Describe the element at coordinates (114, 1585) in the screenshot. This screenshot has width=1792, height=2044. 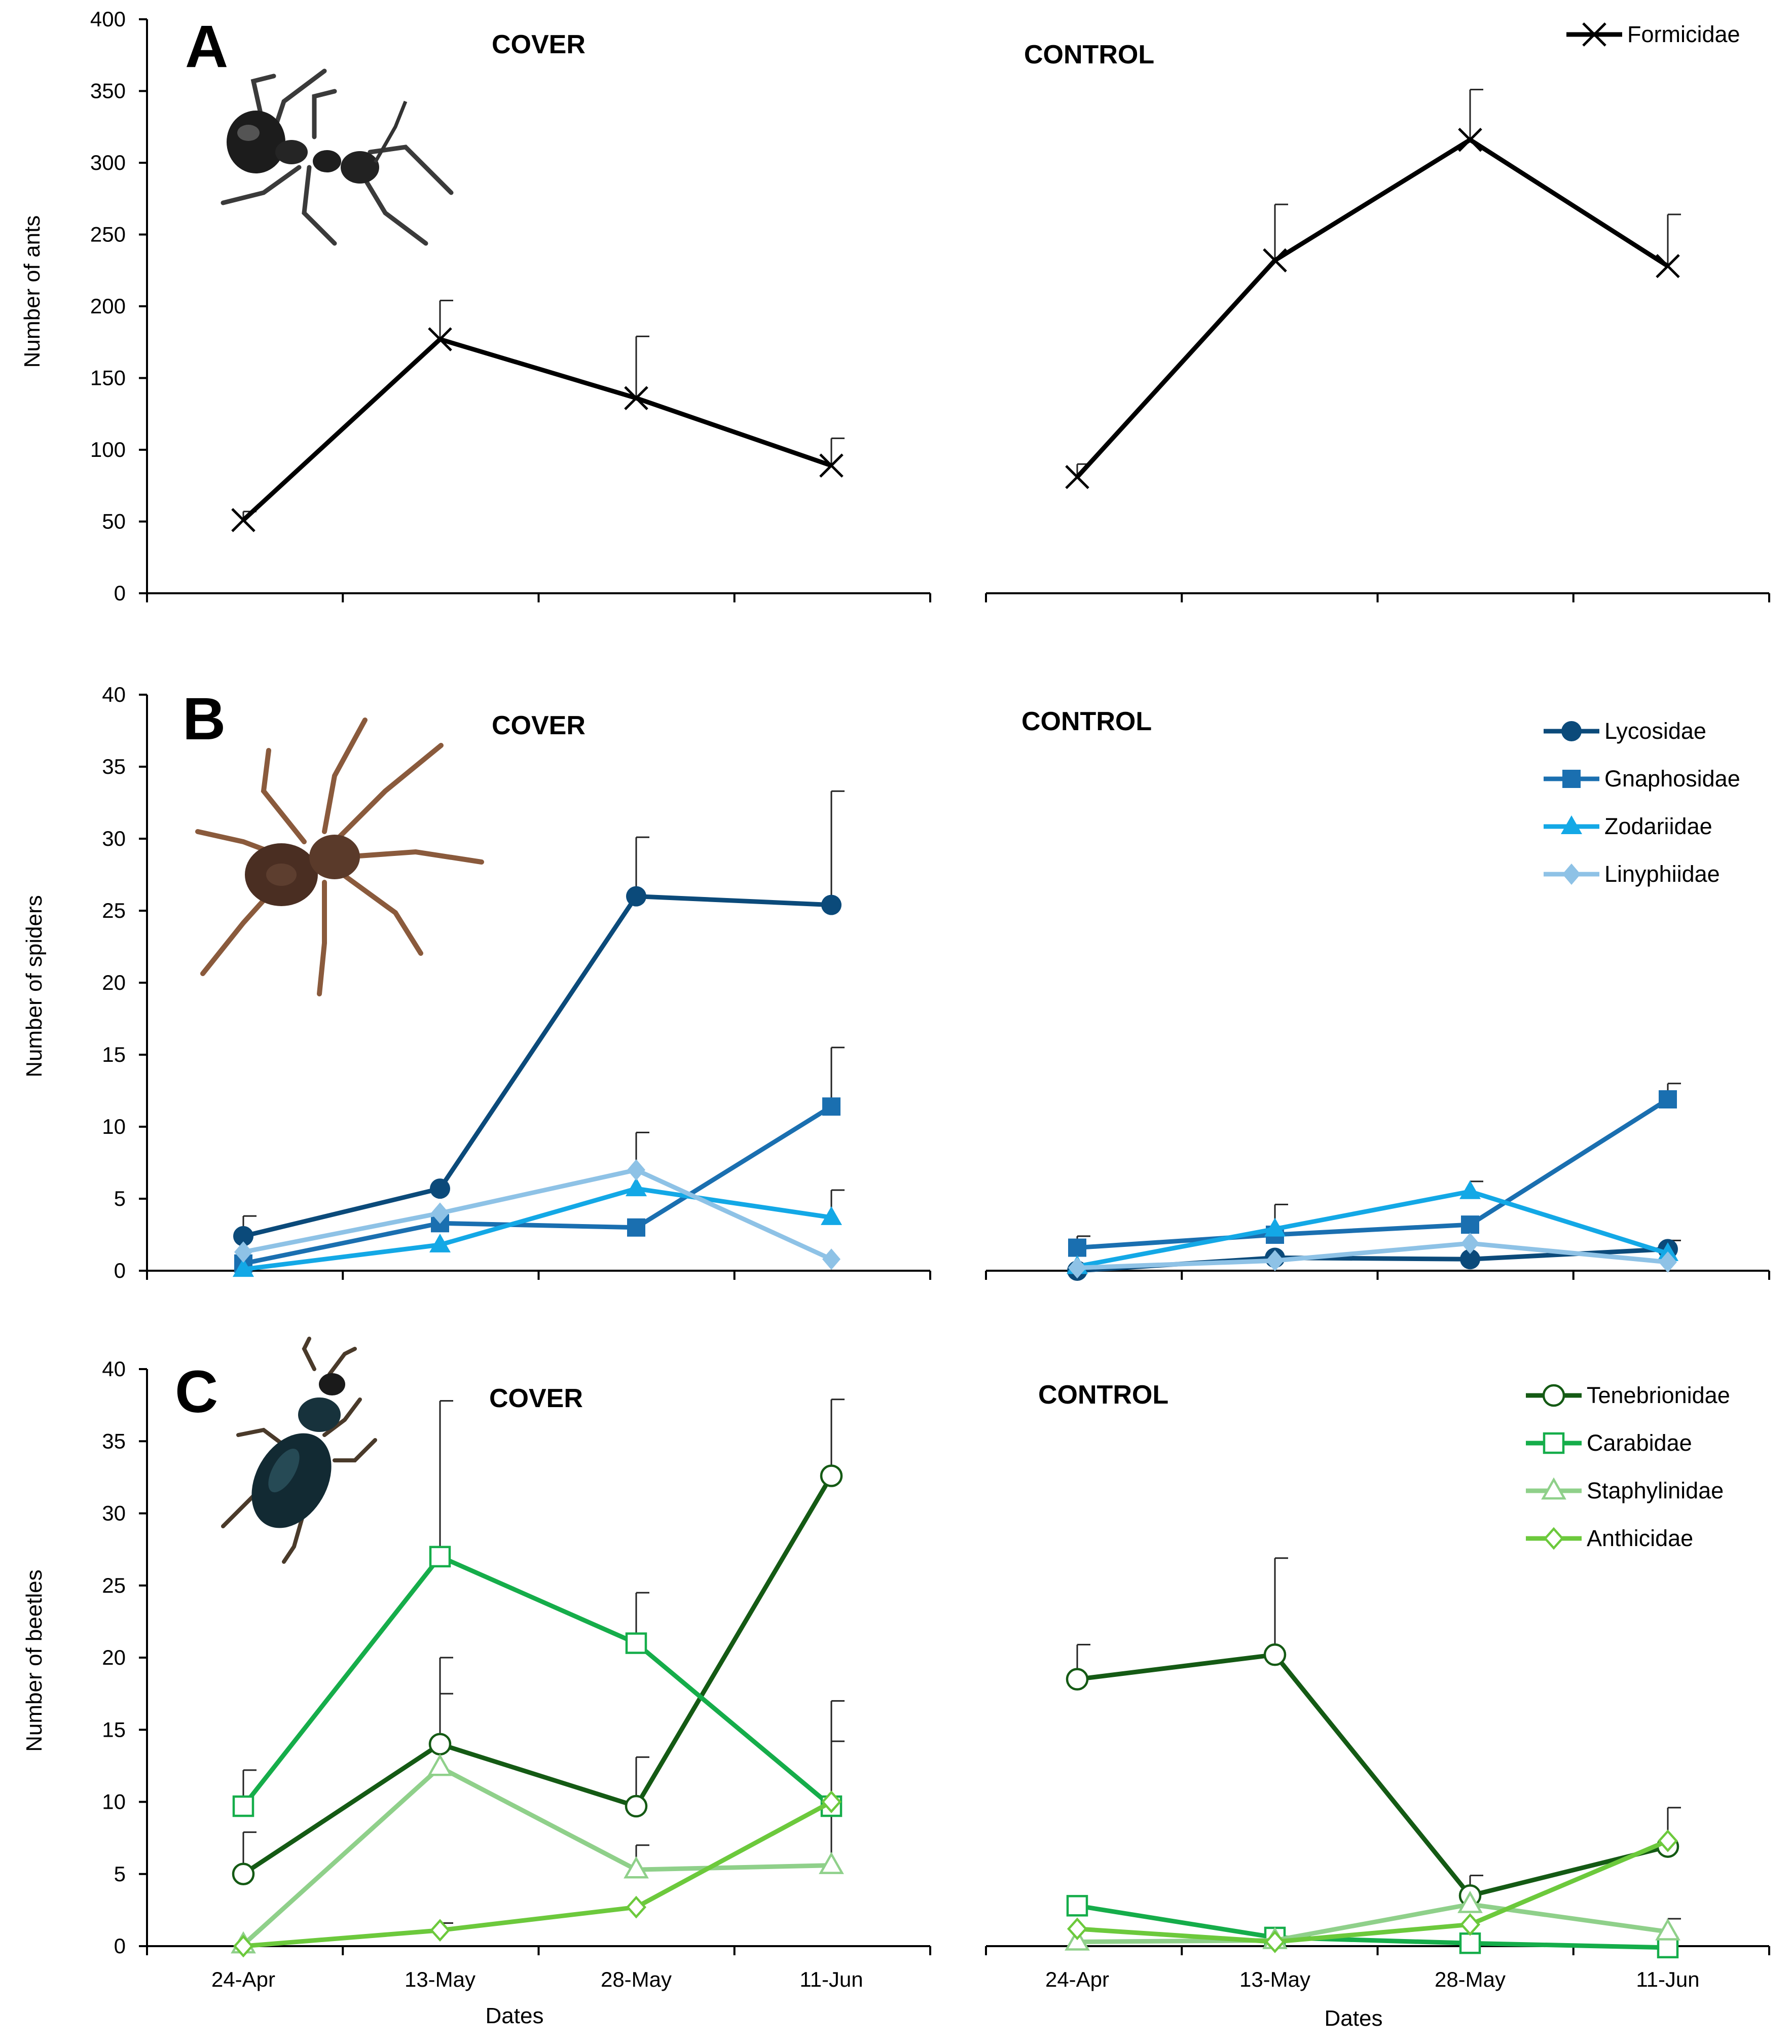
I see `y-tick-label: 25` at that location.